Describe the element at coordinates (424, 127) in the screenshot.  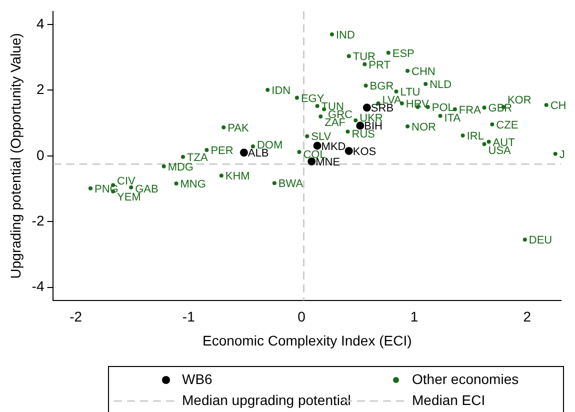
I see `annotation: NOR` at that location.